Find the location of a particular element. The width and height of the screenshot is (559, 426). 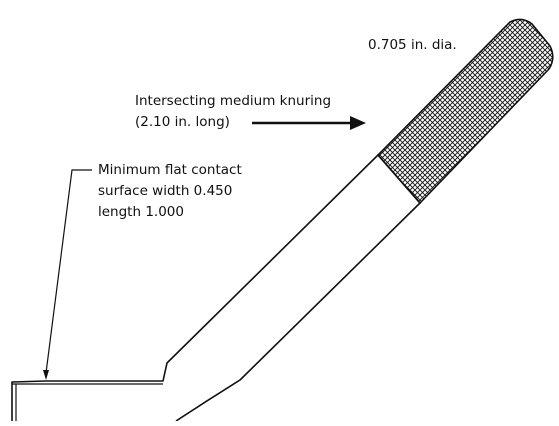

contact-leader is located at coordinates (67, 274).